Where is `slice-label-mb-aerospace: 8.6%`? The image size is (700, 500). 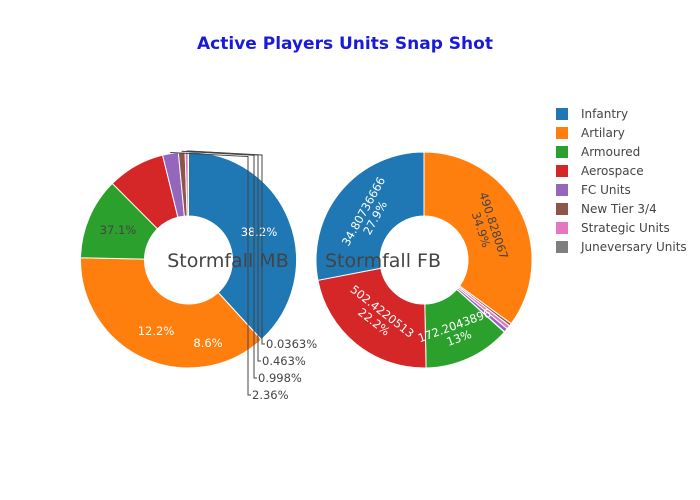 slice-label-mb-aerospace: 8.6% is located at coordinates (207, 343).